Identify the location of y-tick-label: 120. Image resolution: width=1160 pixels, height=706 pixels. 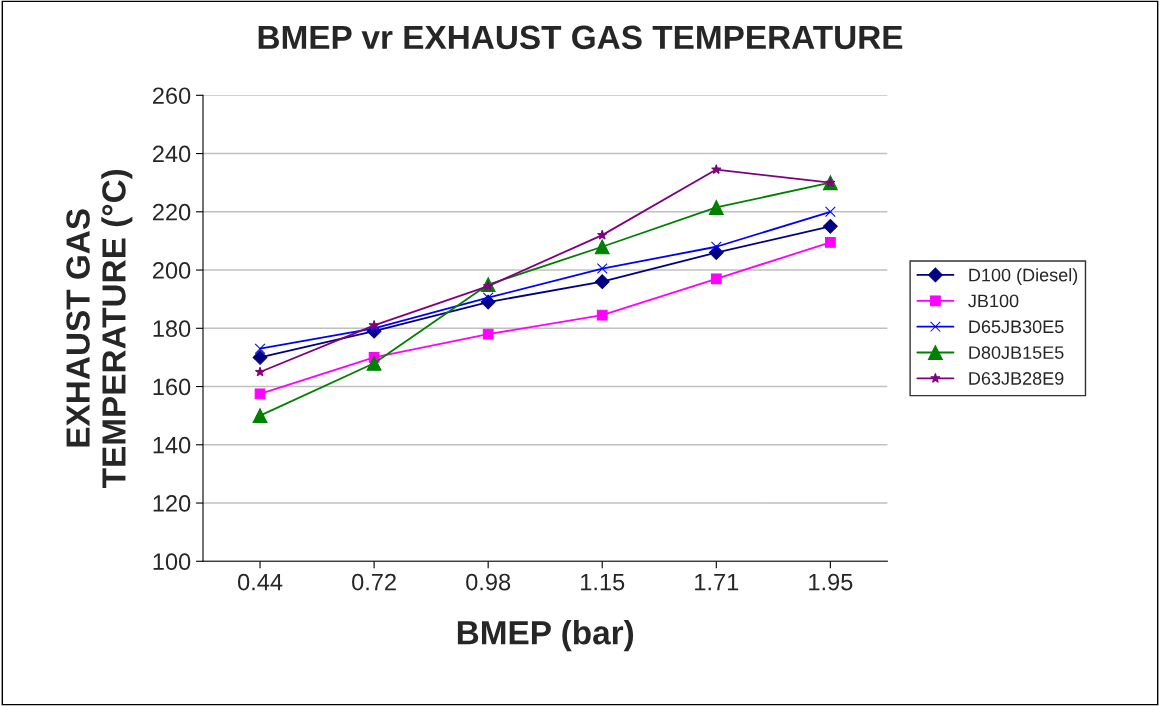
(172, 503).